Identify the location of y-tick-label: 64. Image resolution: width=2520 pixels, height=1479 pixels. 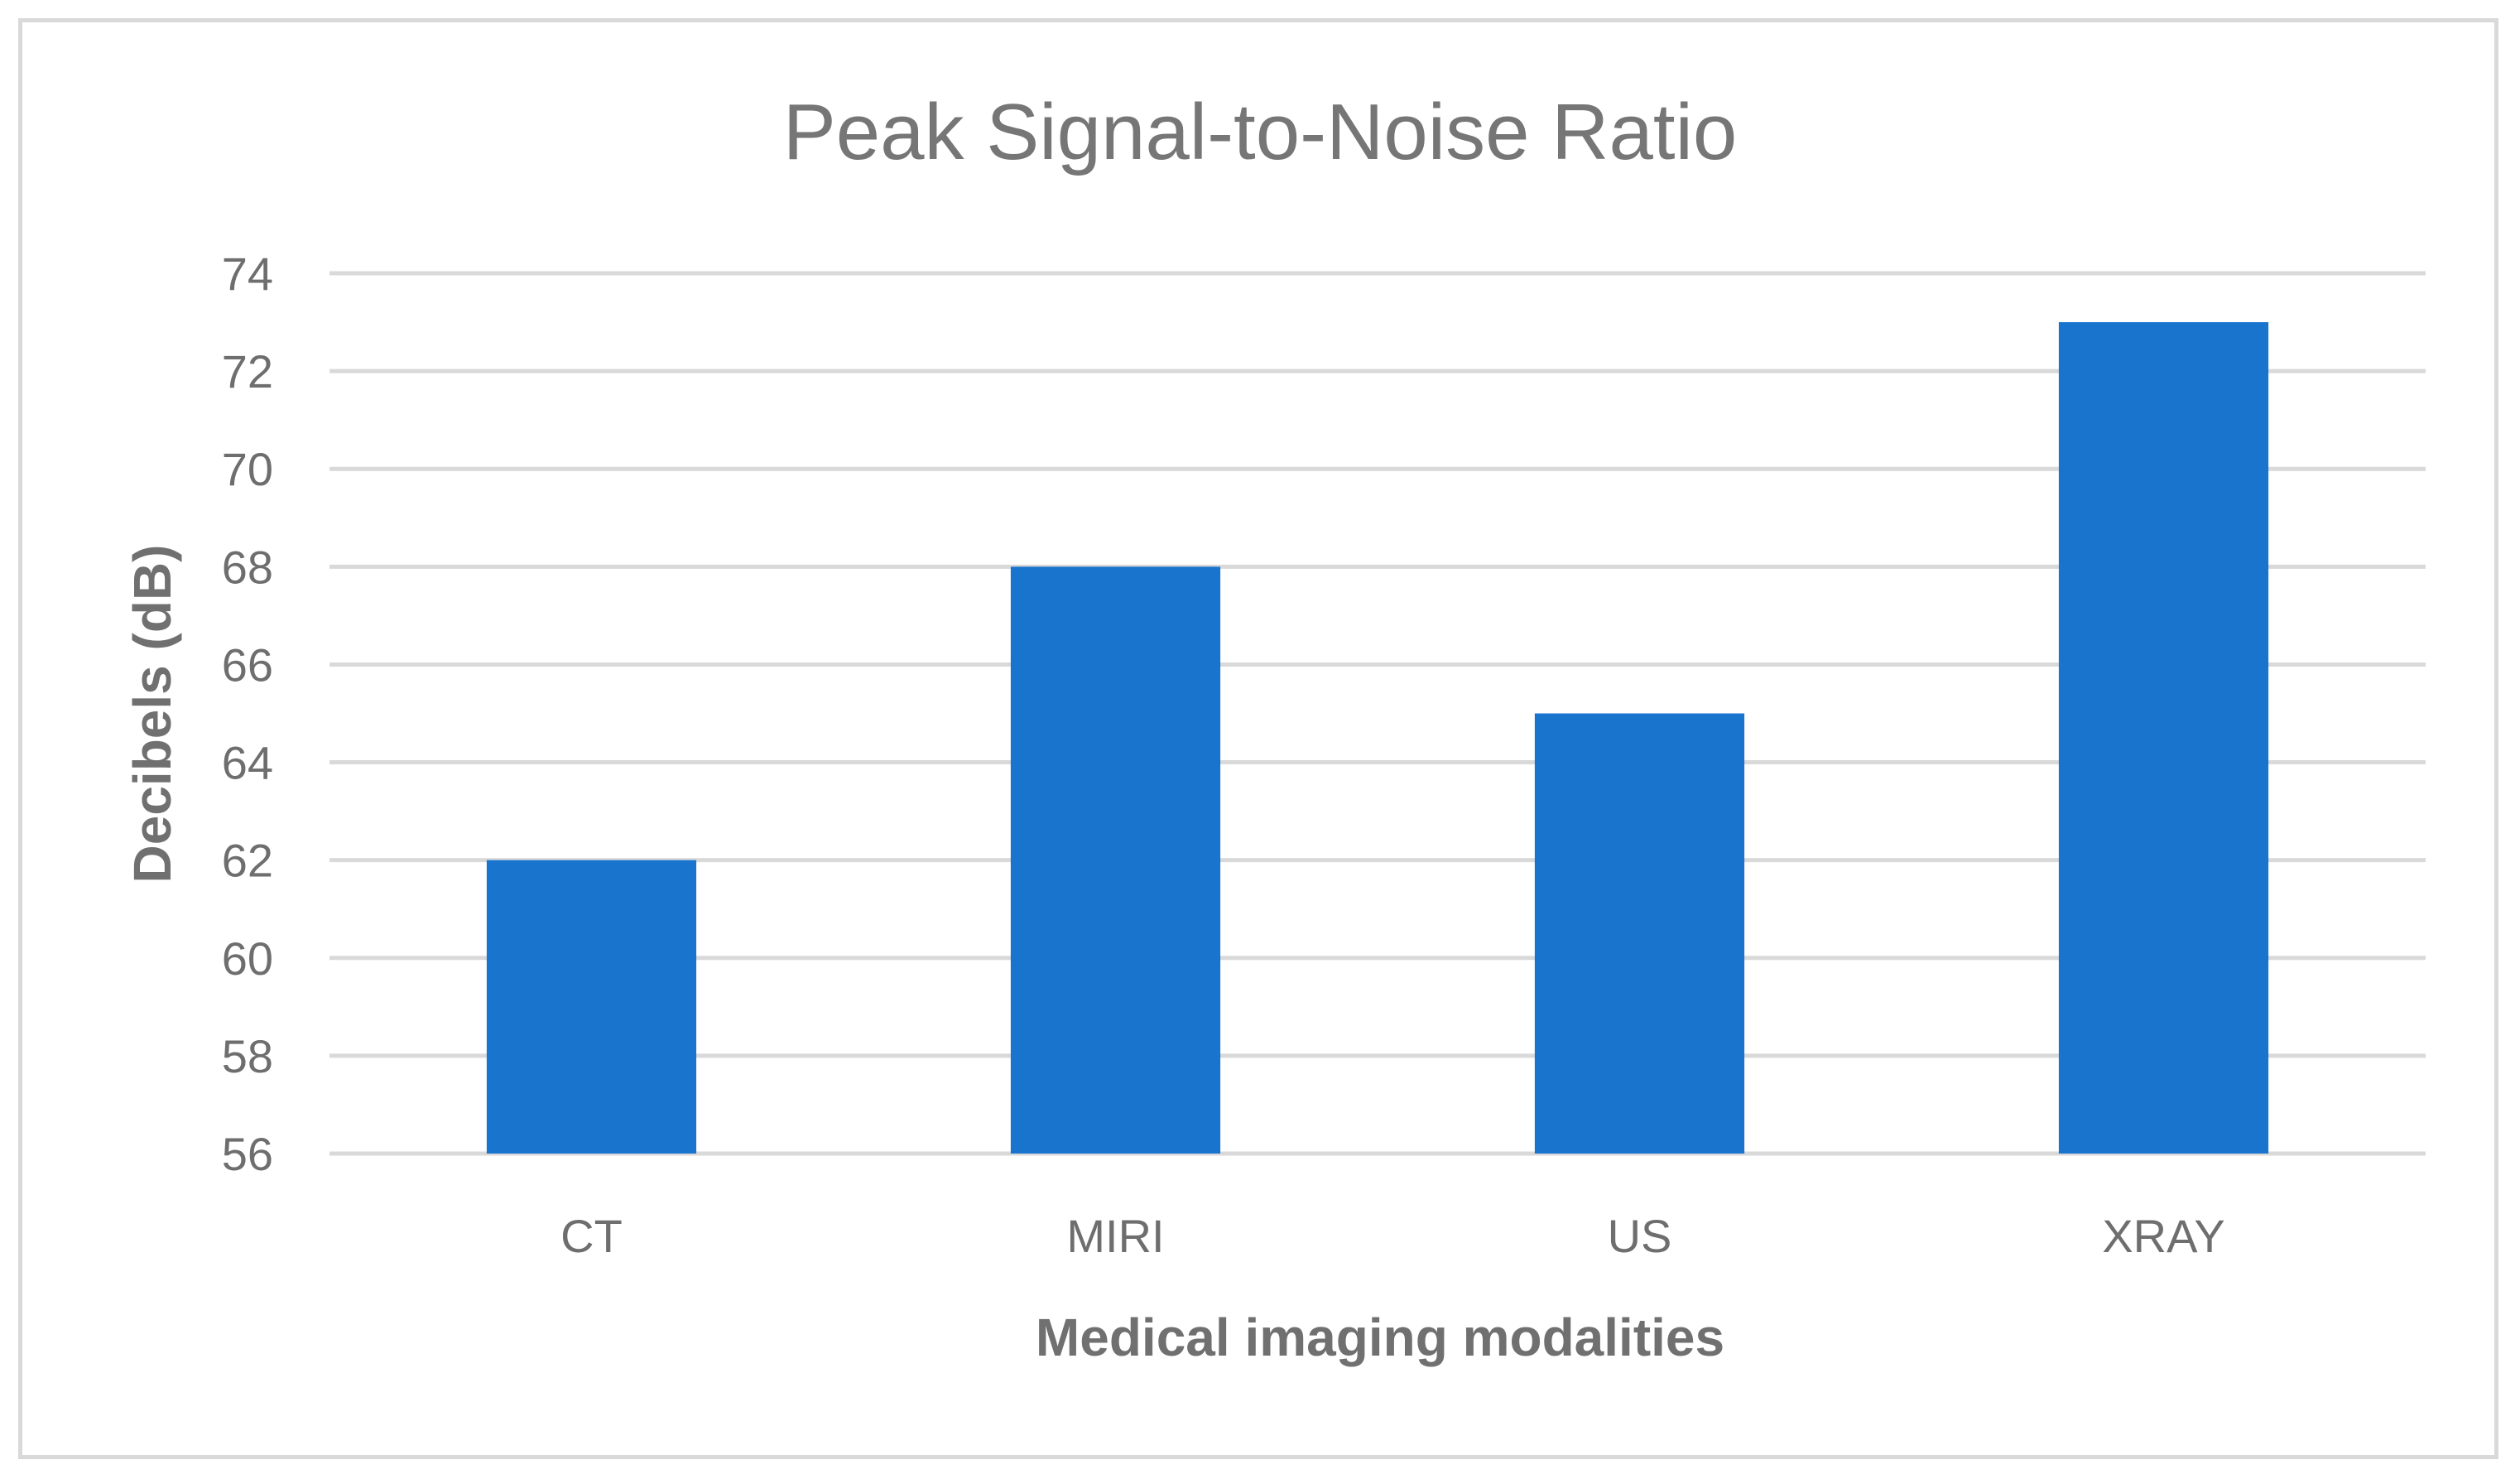
(247, 763).